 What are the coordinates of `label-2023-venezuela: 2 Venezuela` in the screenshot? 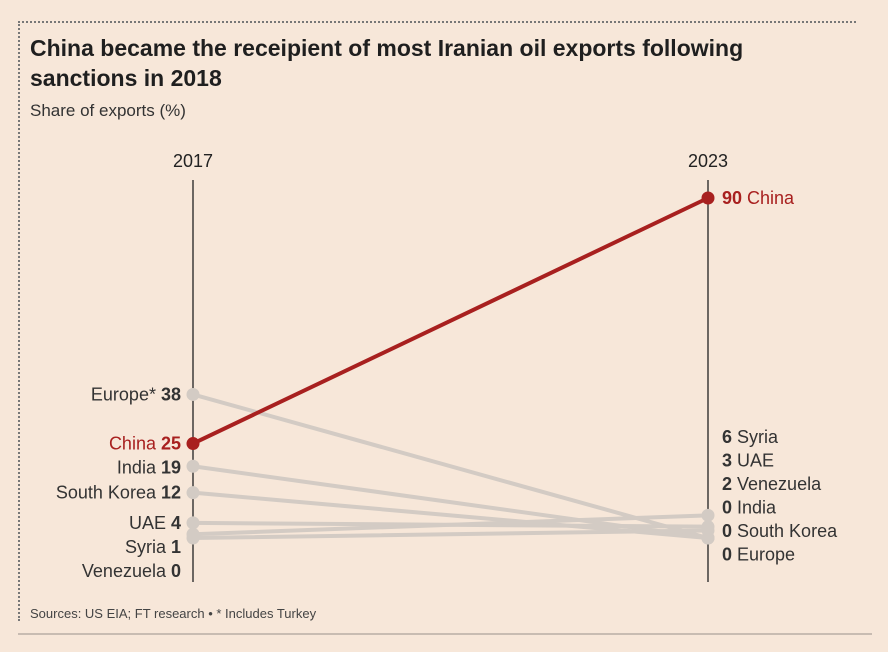 It's located at (772, 484).